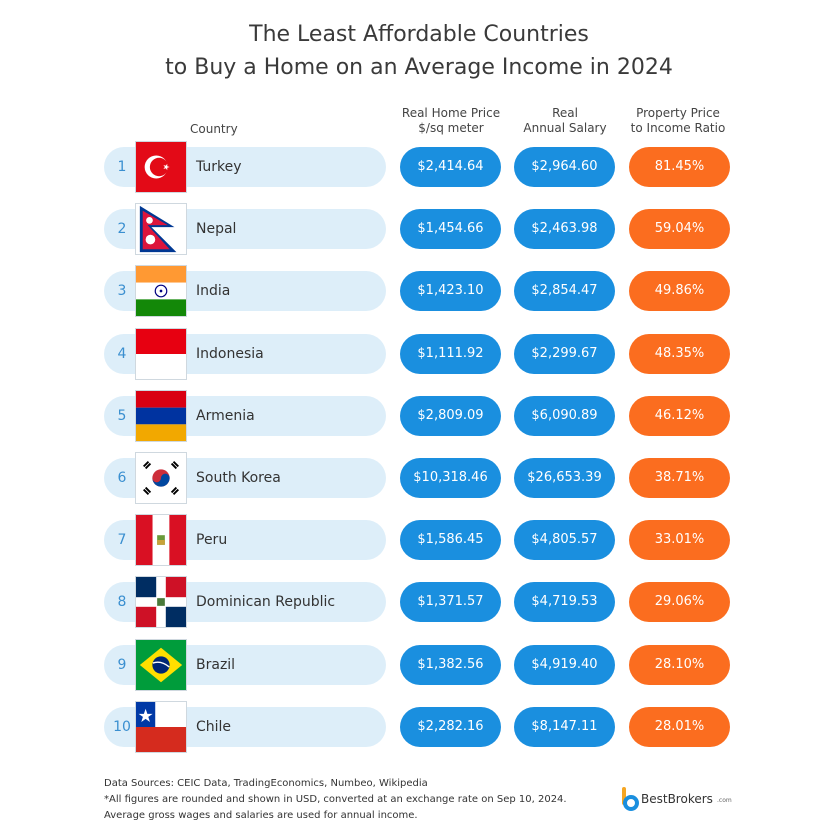 This screenshot has width=838, height=824. What do you see at coordinates (450, 167) in the screenshot?
I see `home-price-value: $2,414.64` at bounding box center [450, 167].